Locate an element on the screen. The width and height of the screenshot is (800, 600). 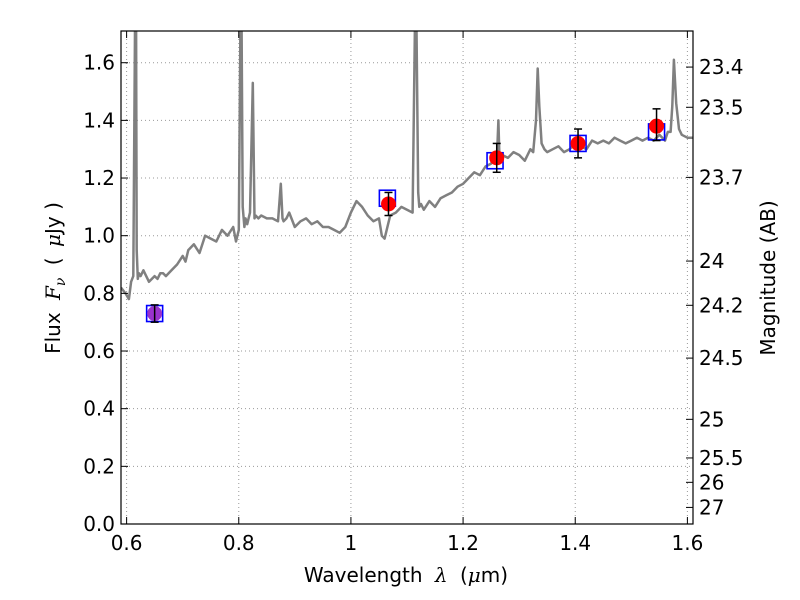
y-tick-label: 0.0 is located at coordinates (99, 524).